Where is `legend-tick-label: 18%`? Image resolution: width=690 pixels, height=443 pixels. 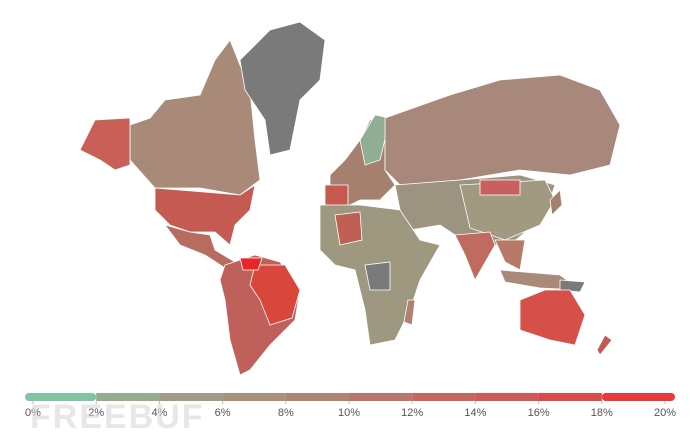 legend-tick-label: 18% is located at coordinates (602, 413).